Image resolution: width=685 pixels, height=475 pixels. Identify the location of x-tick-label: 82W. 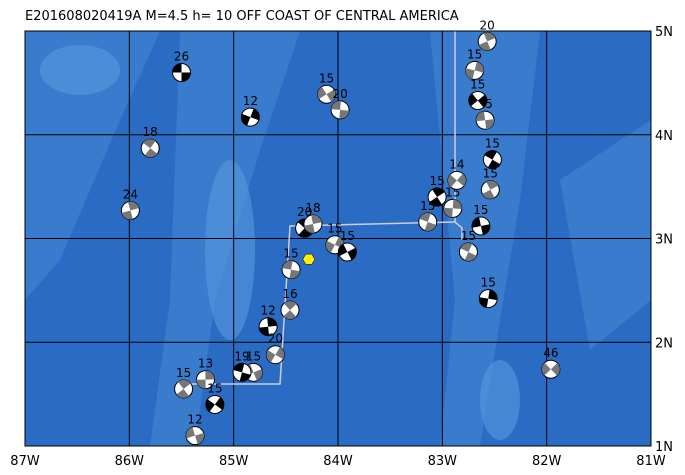
(547, 461).